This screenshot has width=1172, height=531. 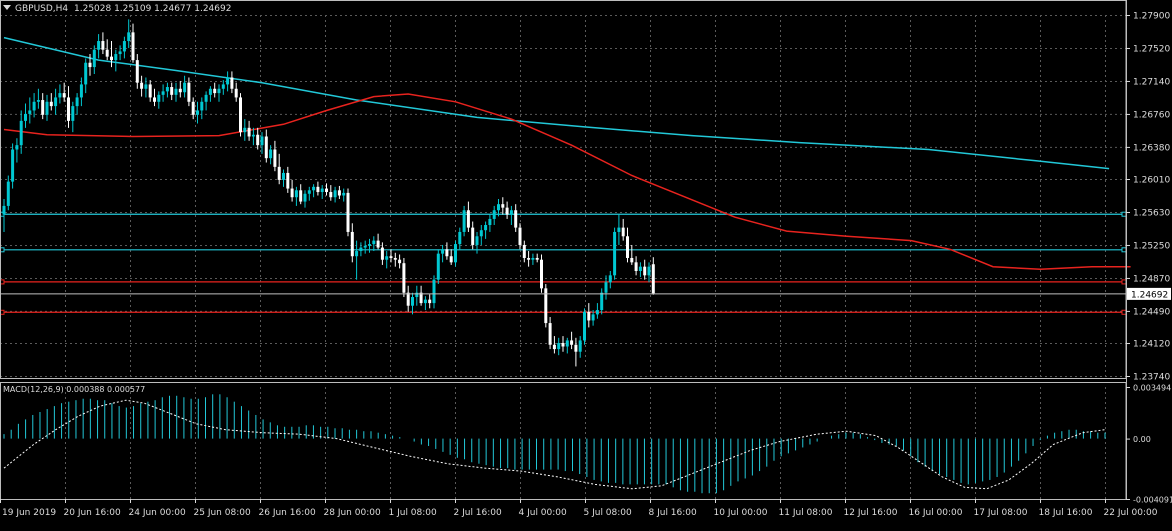 I want to click on ohlc-readout: 1.25028 1.25109 1.24677 1.24692, so click(x=152, y=9).